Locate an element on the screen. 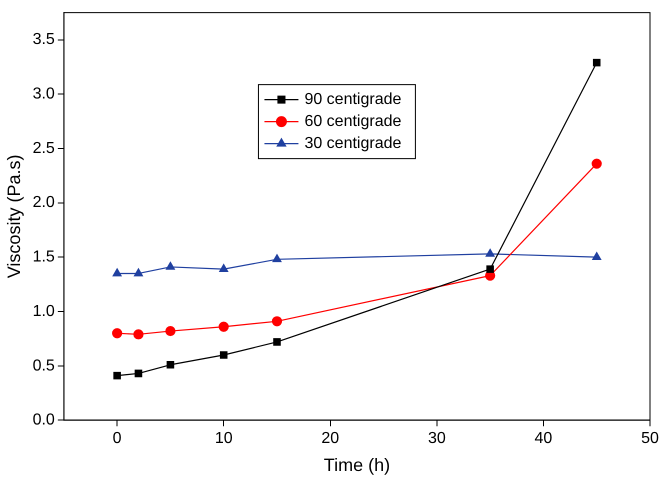 This screenshot has width=662, height=481. x-tick-label: 0 is located at coordinates (117, 439).